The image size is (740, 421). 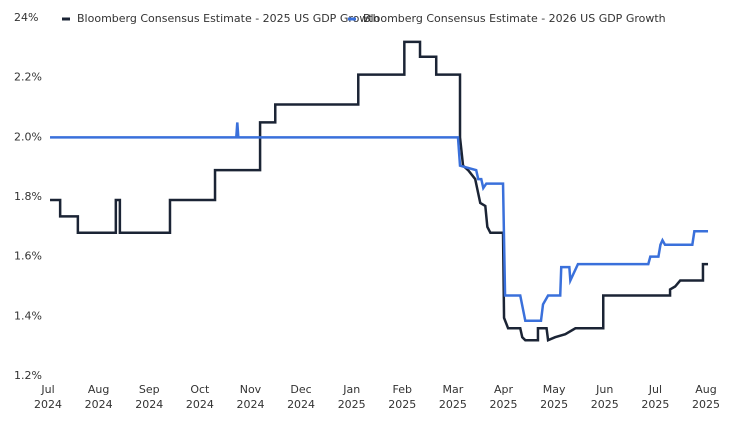 What do you see at coordinates (28, 196) in the screenshot?
I see `y-tick-label: 1.8%` at bounding box center [28, 196].